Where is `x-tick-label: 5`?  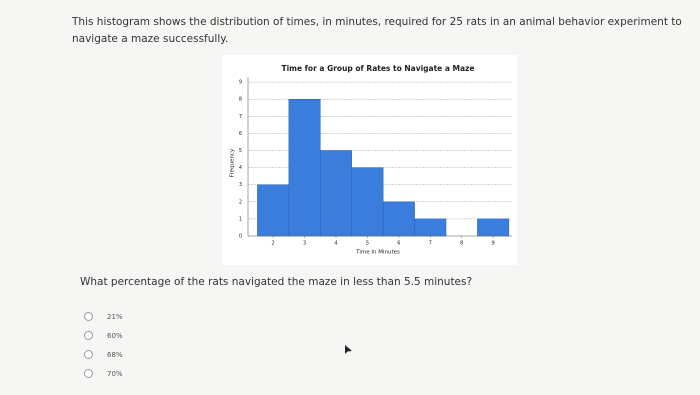 x-tick-label: 5 is located at coordinates (367, 244).